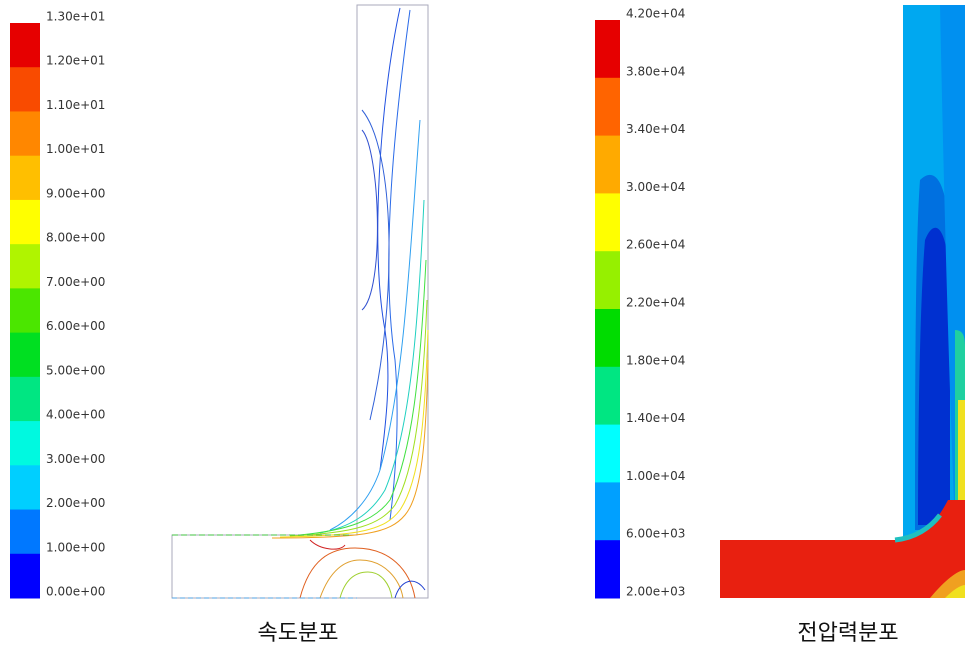 Image resolution: width=965 pixels, height=662 pixels. What do you see at coordinates (655, 418) in the screenshot?
I see `colorbar-label: 1.40e+04` at bounding box center [655, 418].